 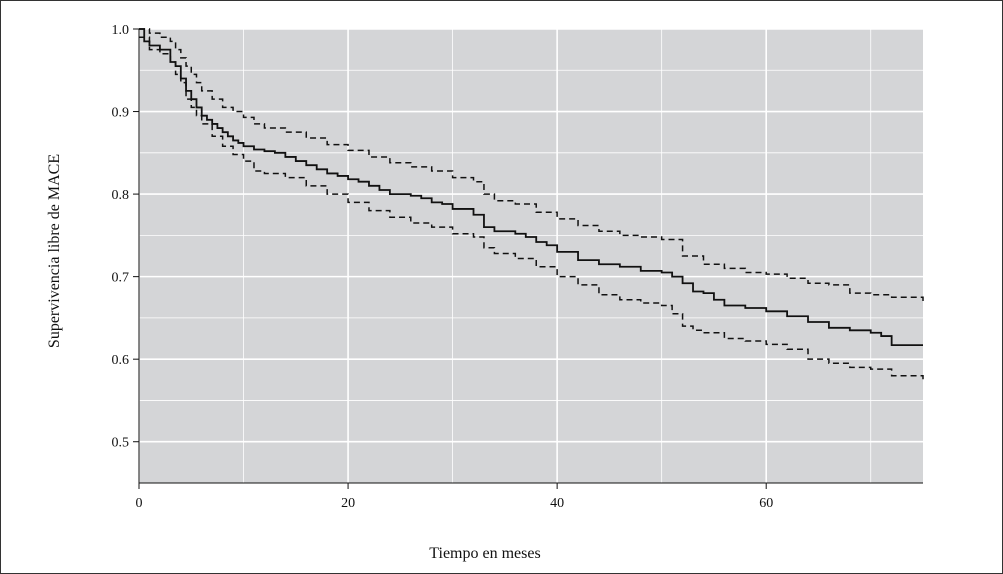 What do you see at coordinates (121, 113) in the screenshot?
I see `y-tick-label: 0.9` at bounding box center [121, 113].